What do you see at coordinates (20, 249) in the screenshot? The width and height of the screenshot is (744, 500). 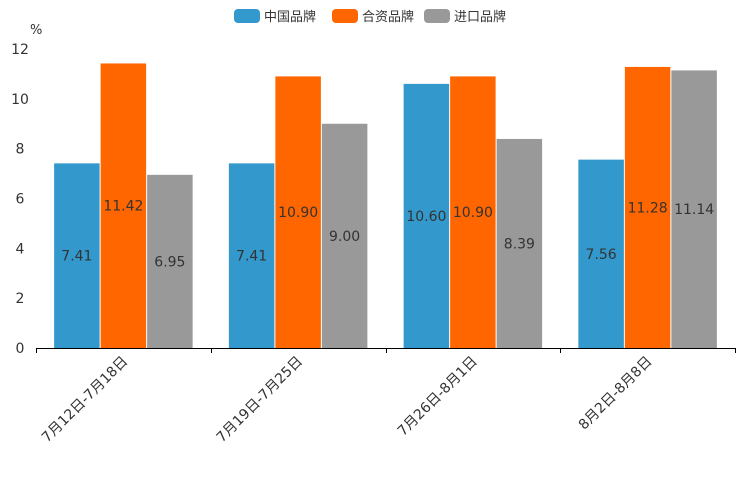 I see `y-tick-label: 4` at bounding box center [20, 249].